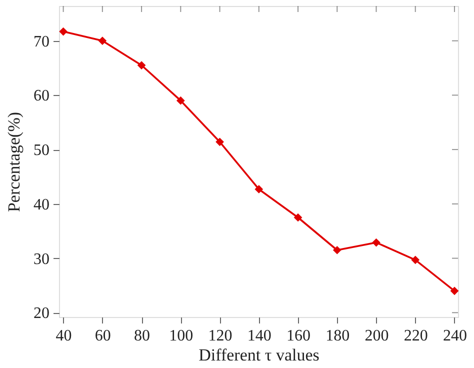 The image size is (474, 368). I want to click on x-tick-label: 180, so click(338, 336).